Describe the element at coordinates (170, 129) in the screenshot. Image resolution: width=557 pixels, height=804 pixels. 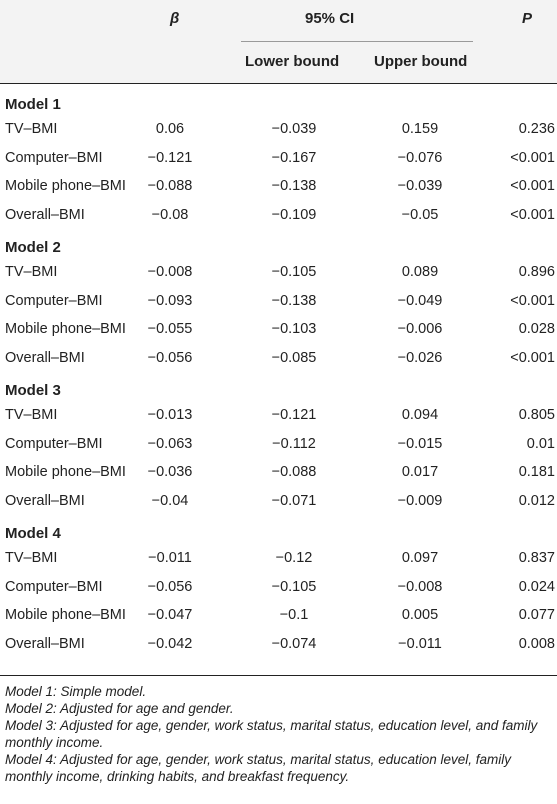
I see `beta-cell: 0.06` at that location.